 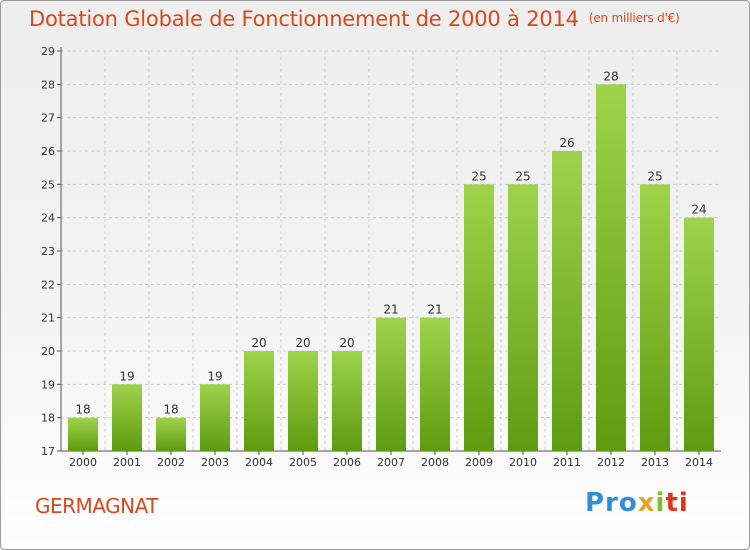 What do you see at coordinates (611, 462) in the screenshot?
I see `x-tick-label: 2012` at bounding box center [611, 462].